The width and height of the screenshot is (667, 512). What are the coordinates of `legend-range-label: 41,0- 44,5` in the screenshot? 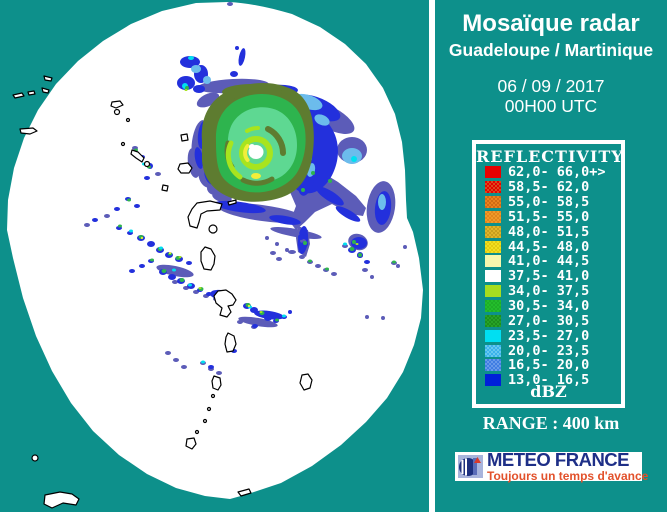 It's located at (549, 261).